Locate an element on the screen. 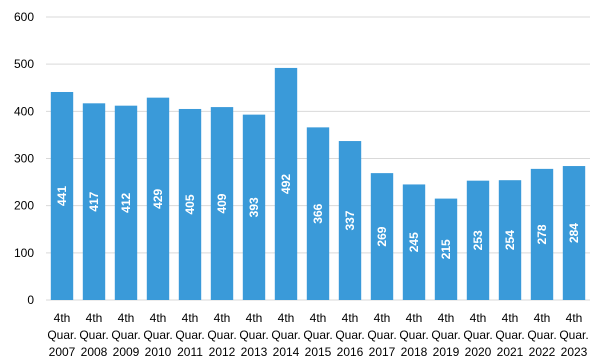  bar-value-label: 417 is located at coordinates (94, 201).